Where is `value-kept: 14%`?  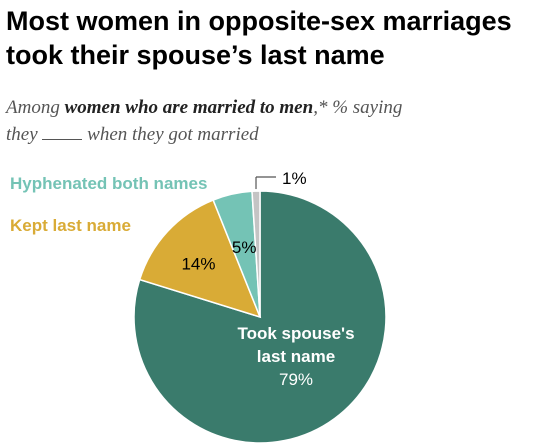
value-kept: 14% is located at coordinates (198, 264).